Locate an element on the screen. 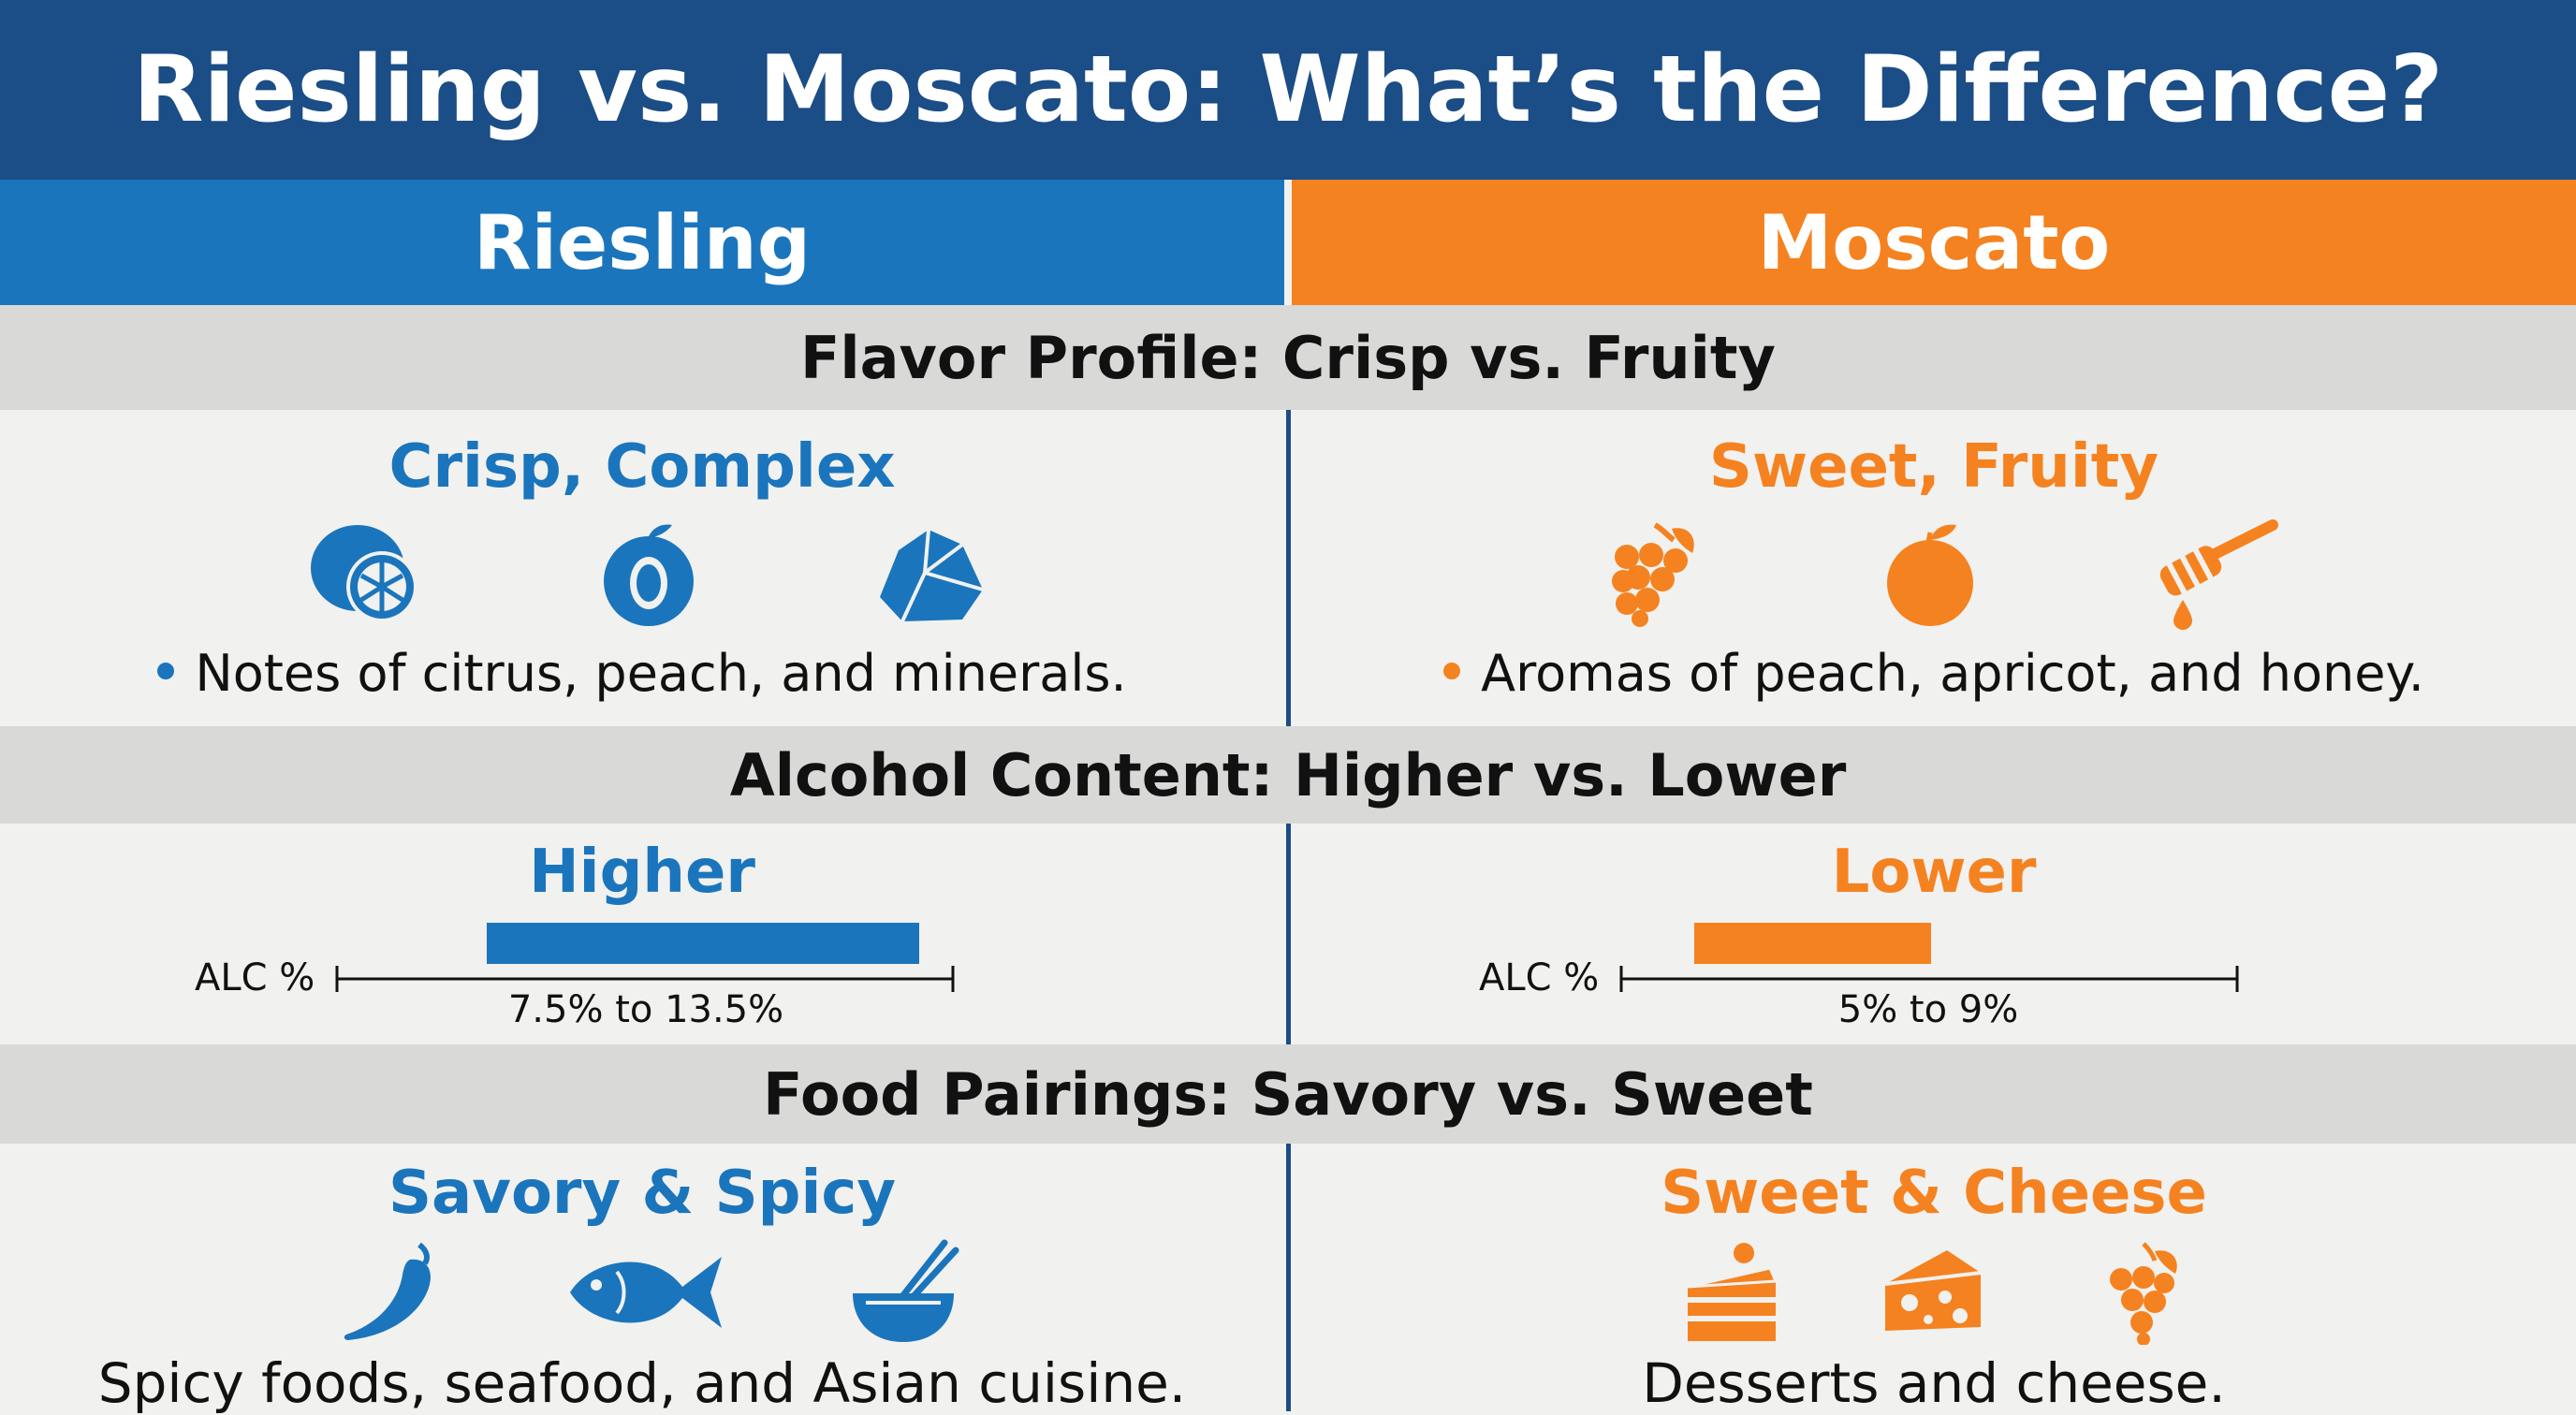  flavor-note-riesling: Notes of citrus, peach, and minerals. is located at coordinates (642, 673).